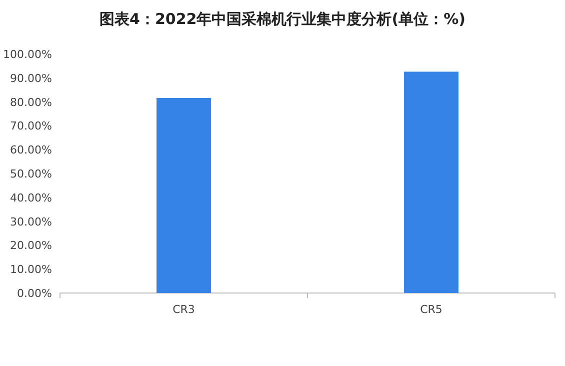  Describe the element at coordinates (31, 269) in the screenshot. I see `y-tick-label: 10.00%` at that location.